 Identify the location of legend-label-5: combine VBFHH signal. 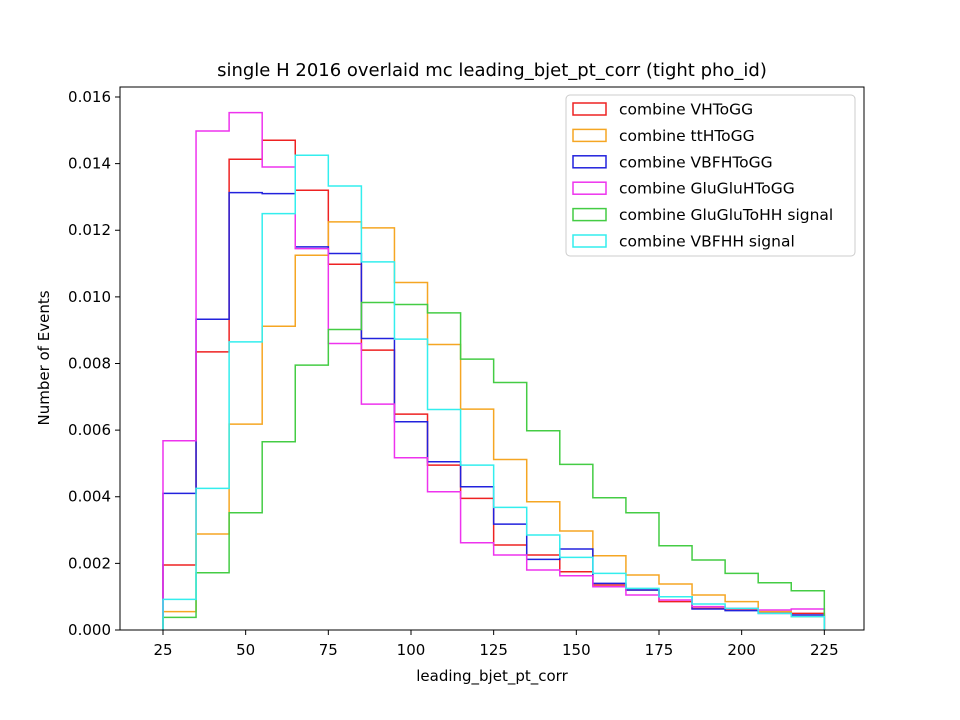
(707, 242).